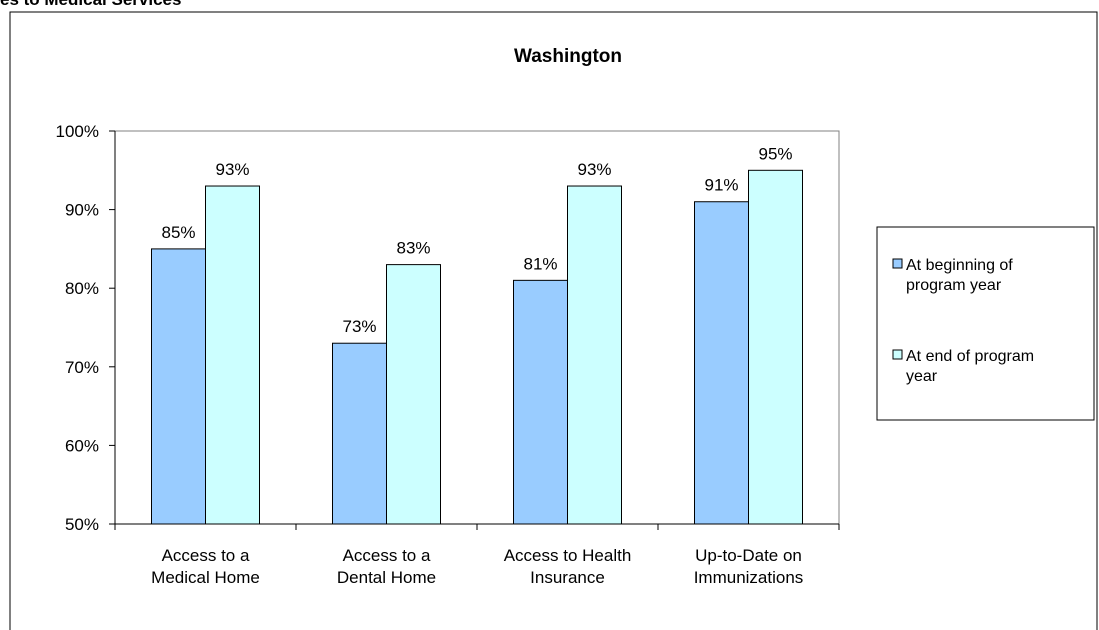 The image size is (1099, 630). I want to click on legend-label: At beginning of, so click(959, 265).